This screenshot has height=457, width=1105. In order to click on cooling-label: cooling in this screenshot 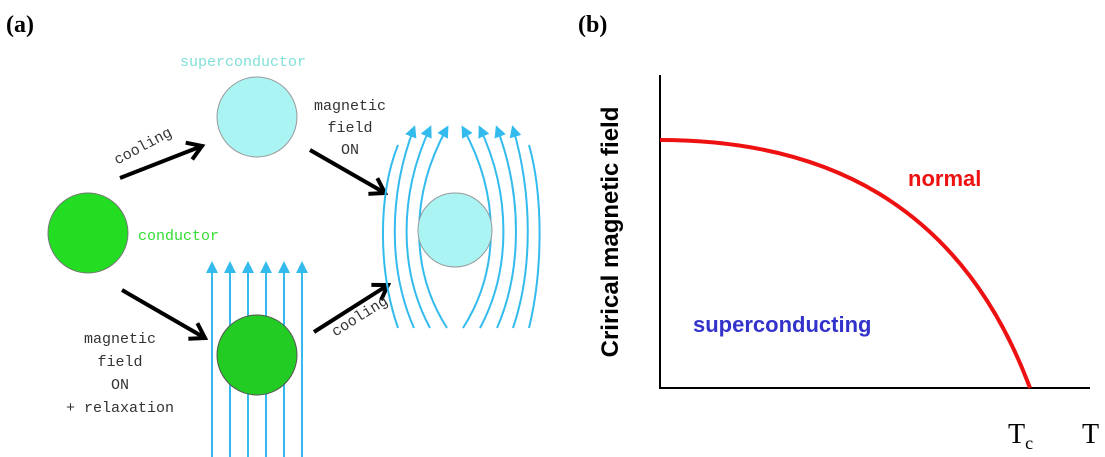, I will do `click(144, 147)`.